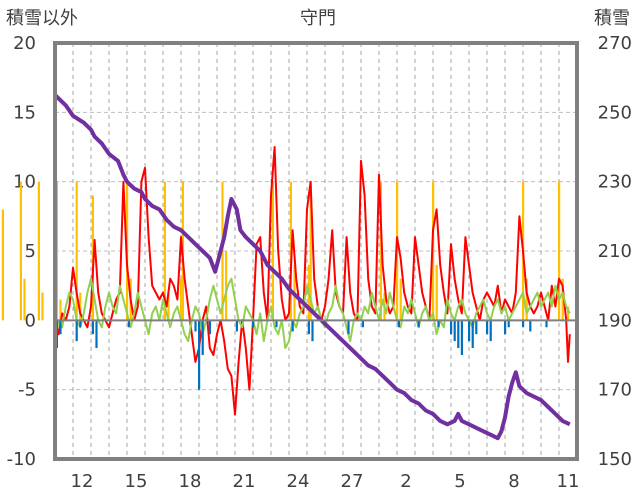 This screenshot has width=636, height=501. Describe the element at coordinates (27, 390) in the screenshot. I see `y-left-tick-label: -5` at that location.